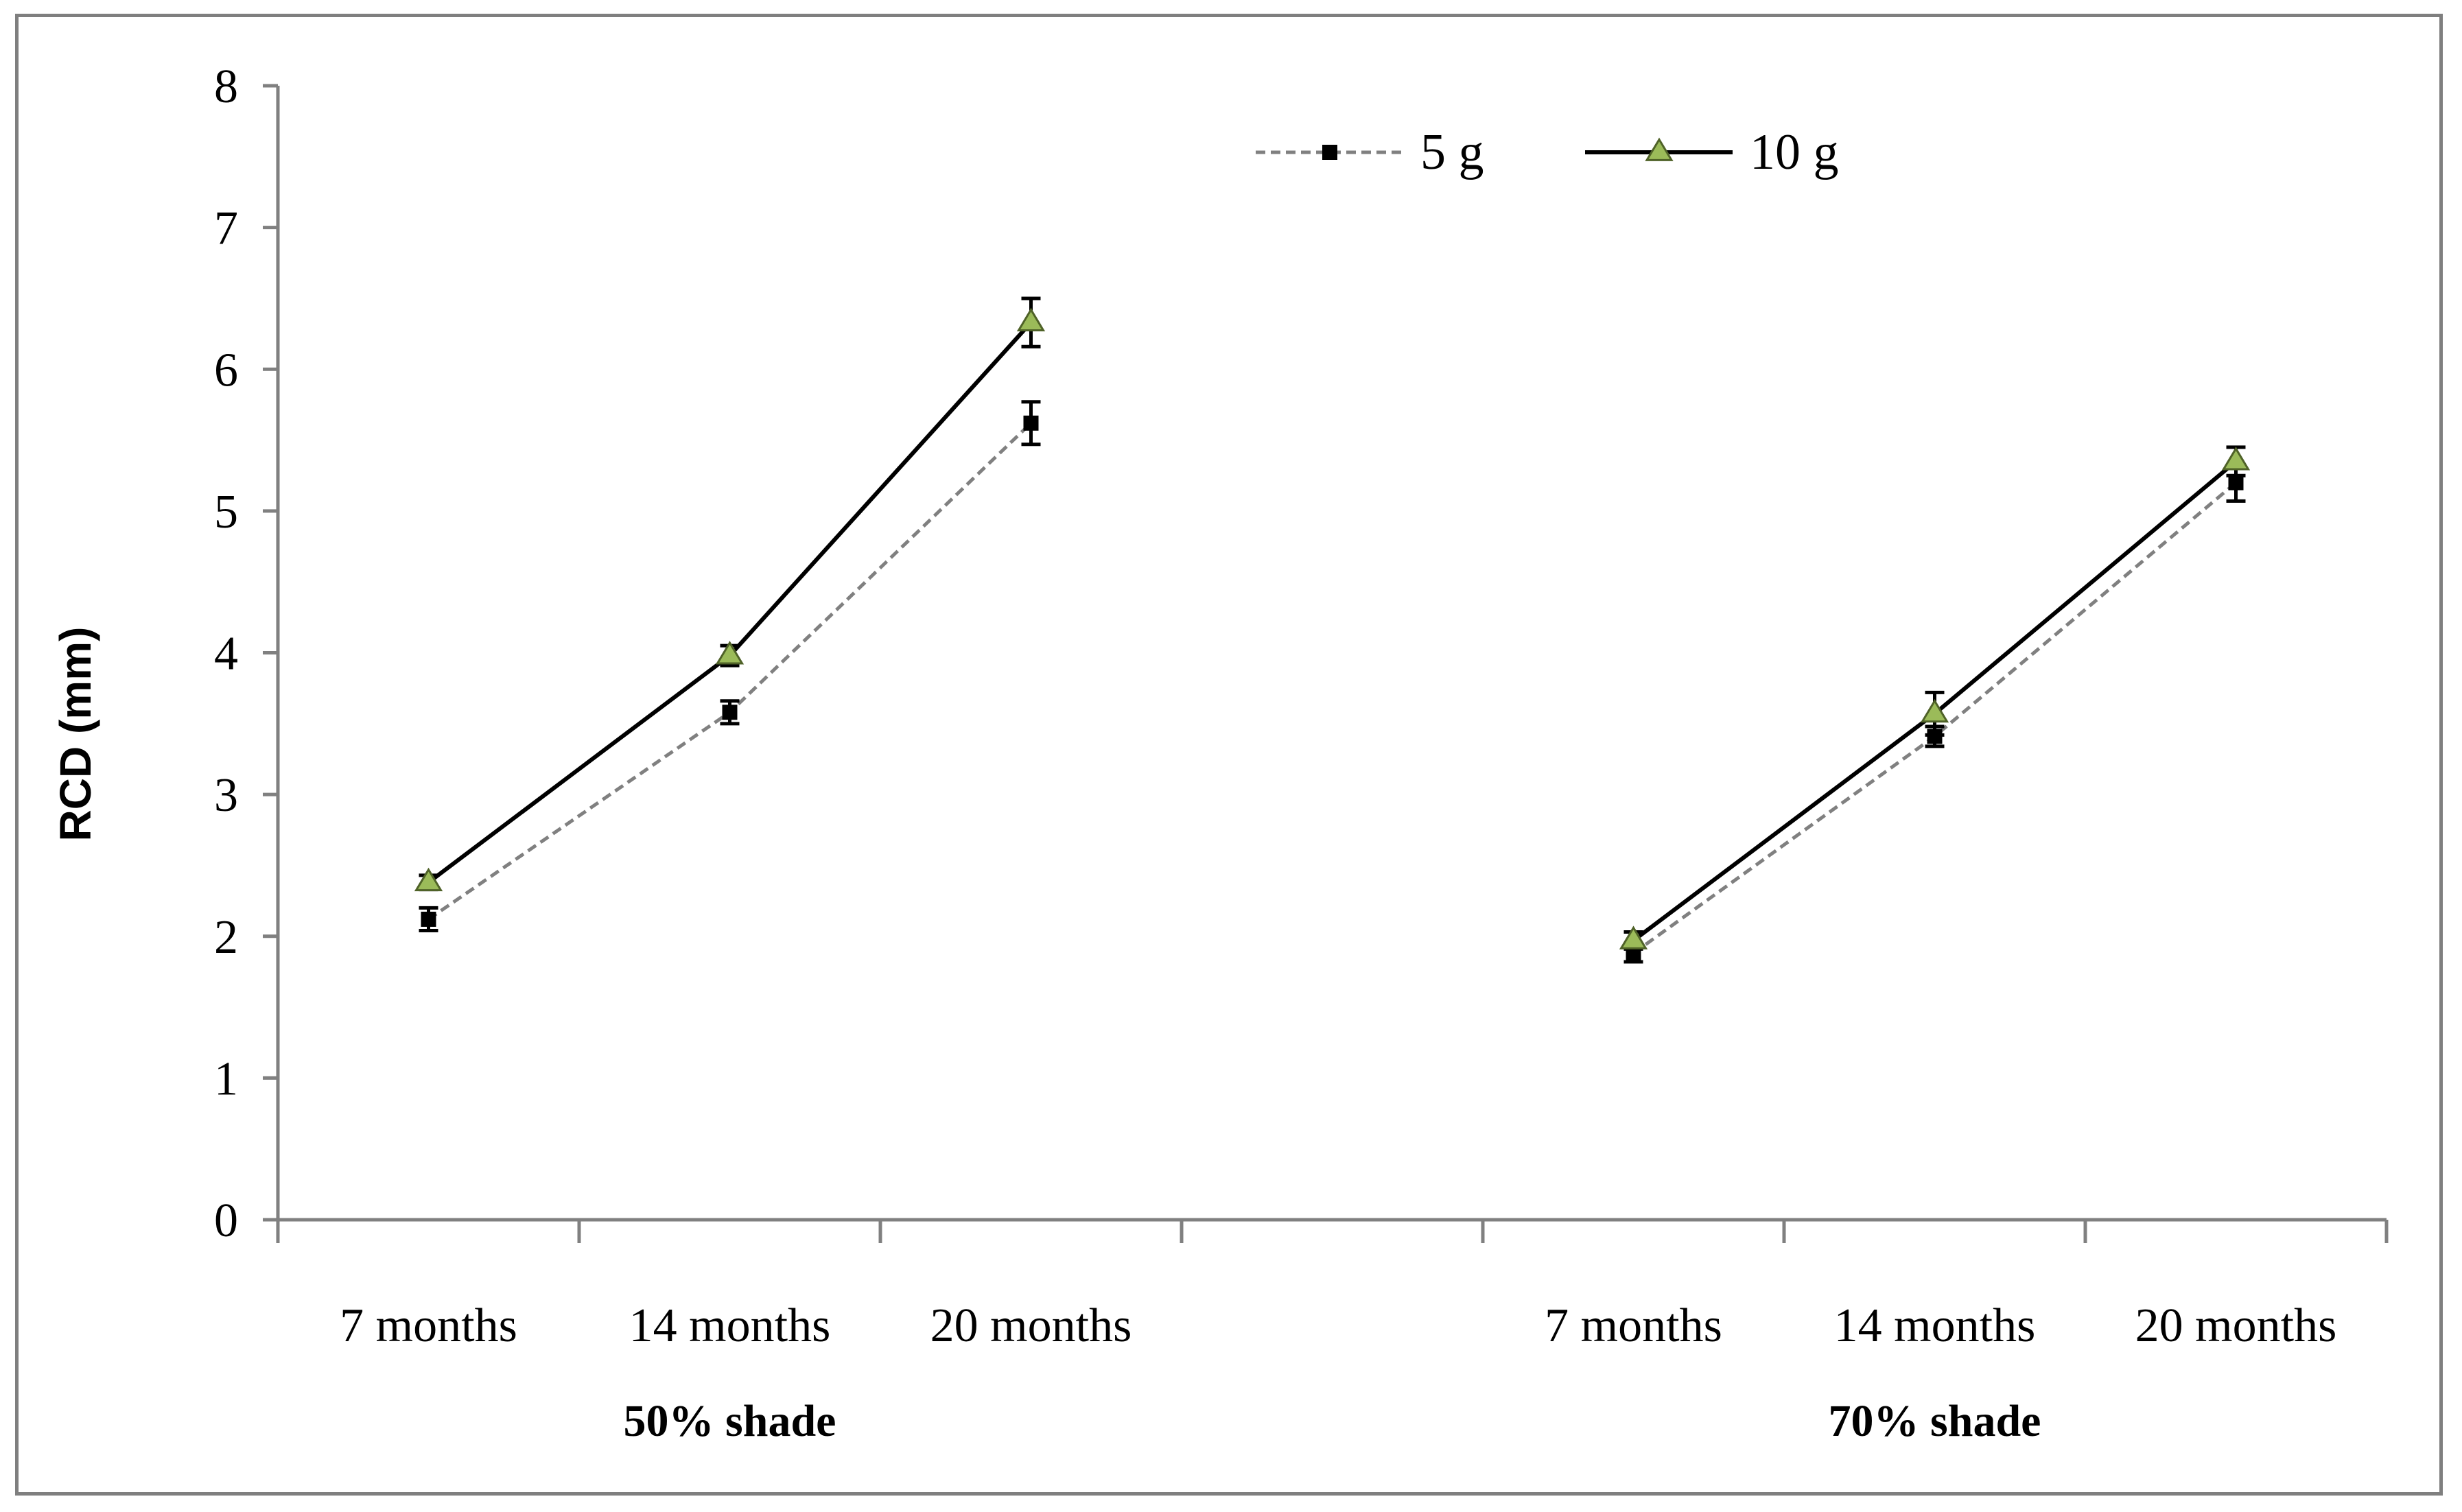 This screenshot has width=2462, height=1512. Describe the element at coordinates (226, 654) in the screenshot. I see `y-tick-label: 4` at that location.